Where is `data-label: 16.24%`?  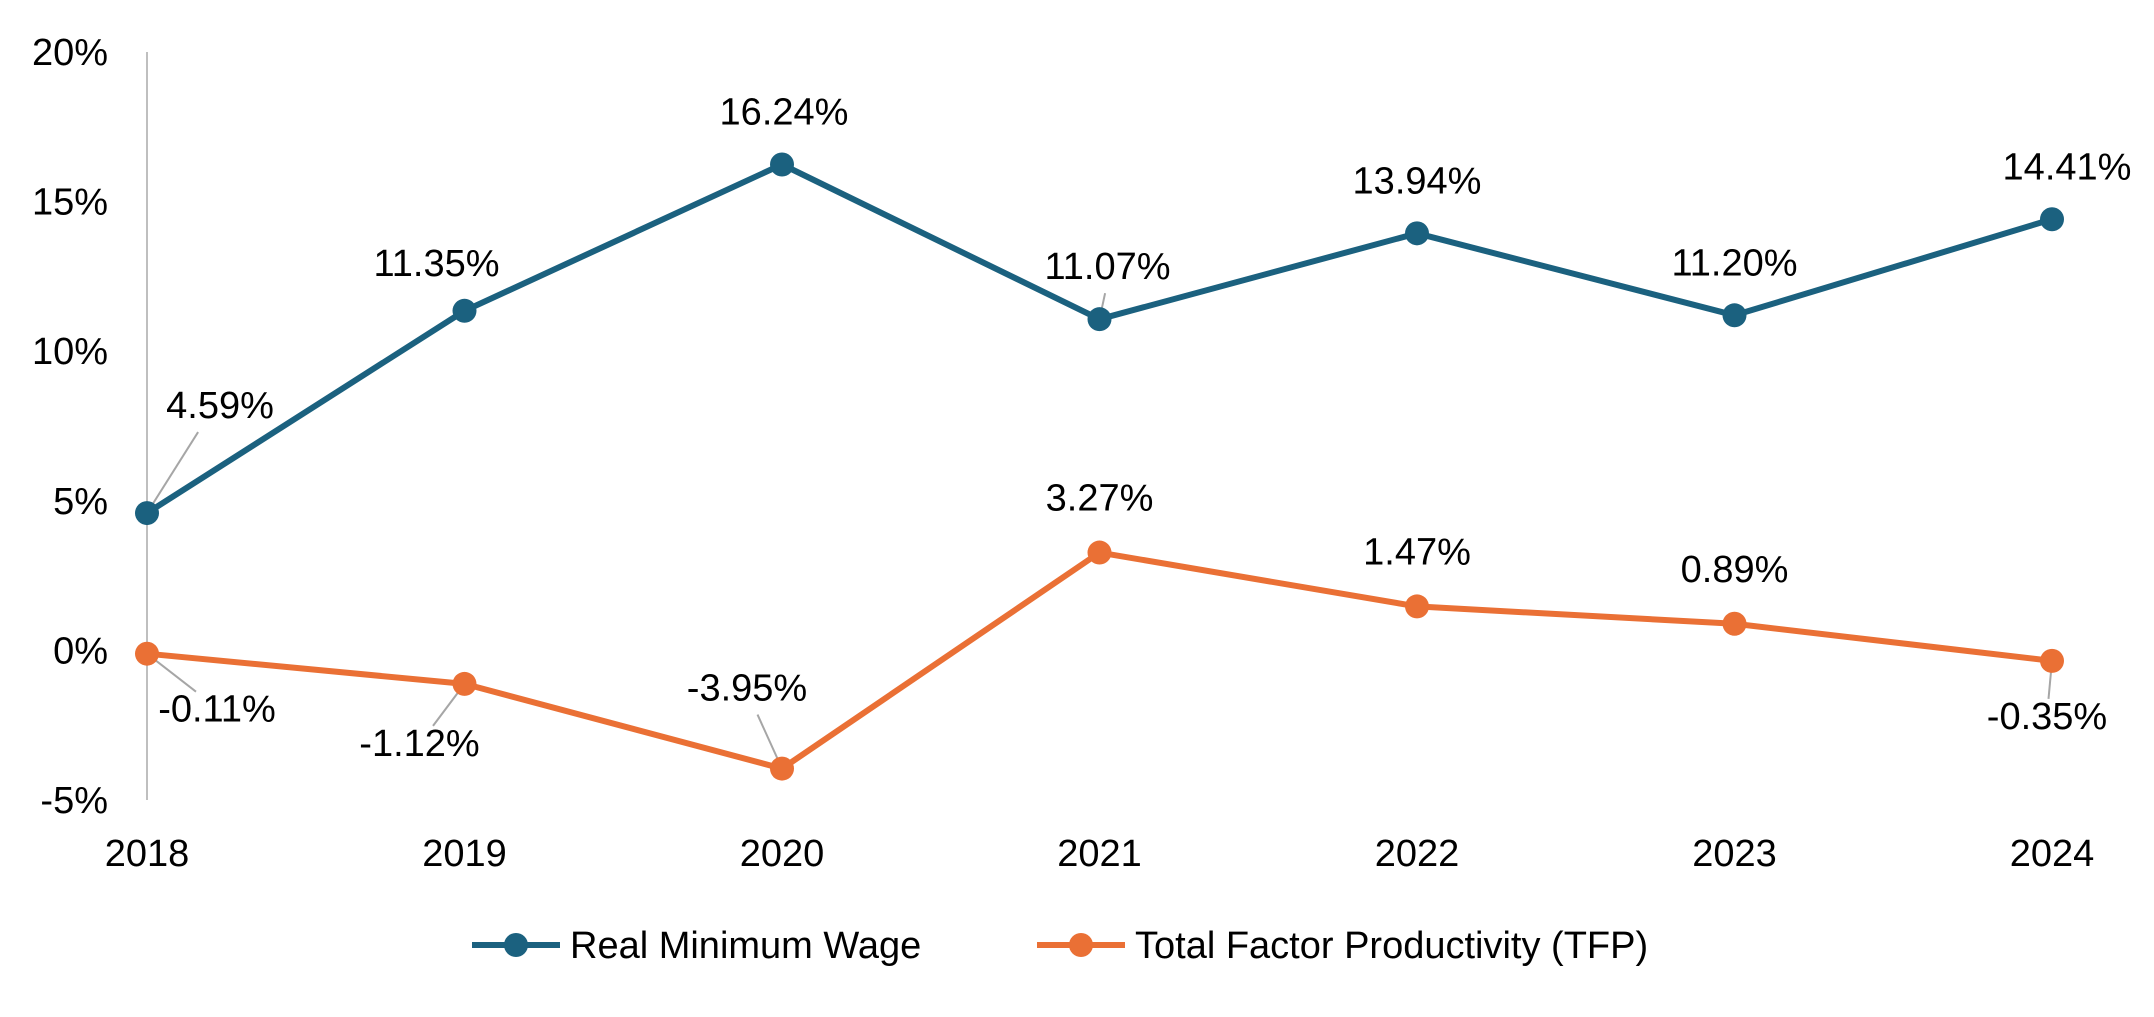
data-label: 16.24% is located at coordinates (784, 112).